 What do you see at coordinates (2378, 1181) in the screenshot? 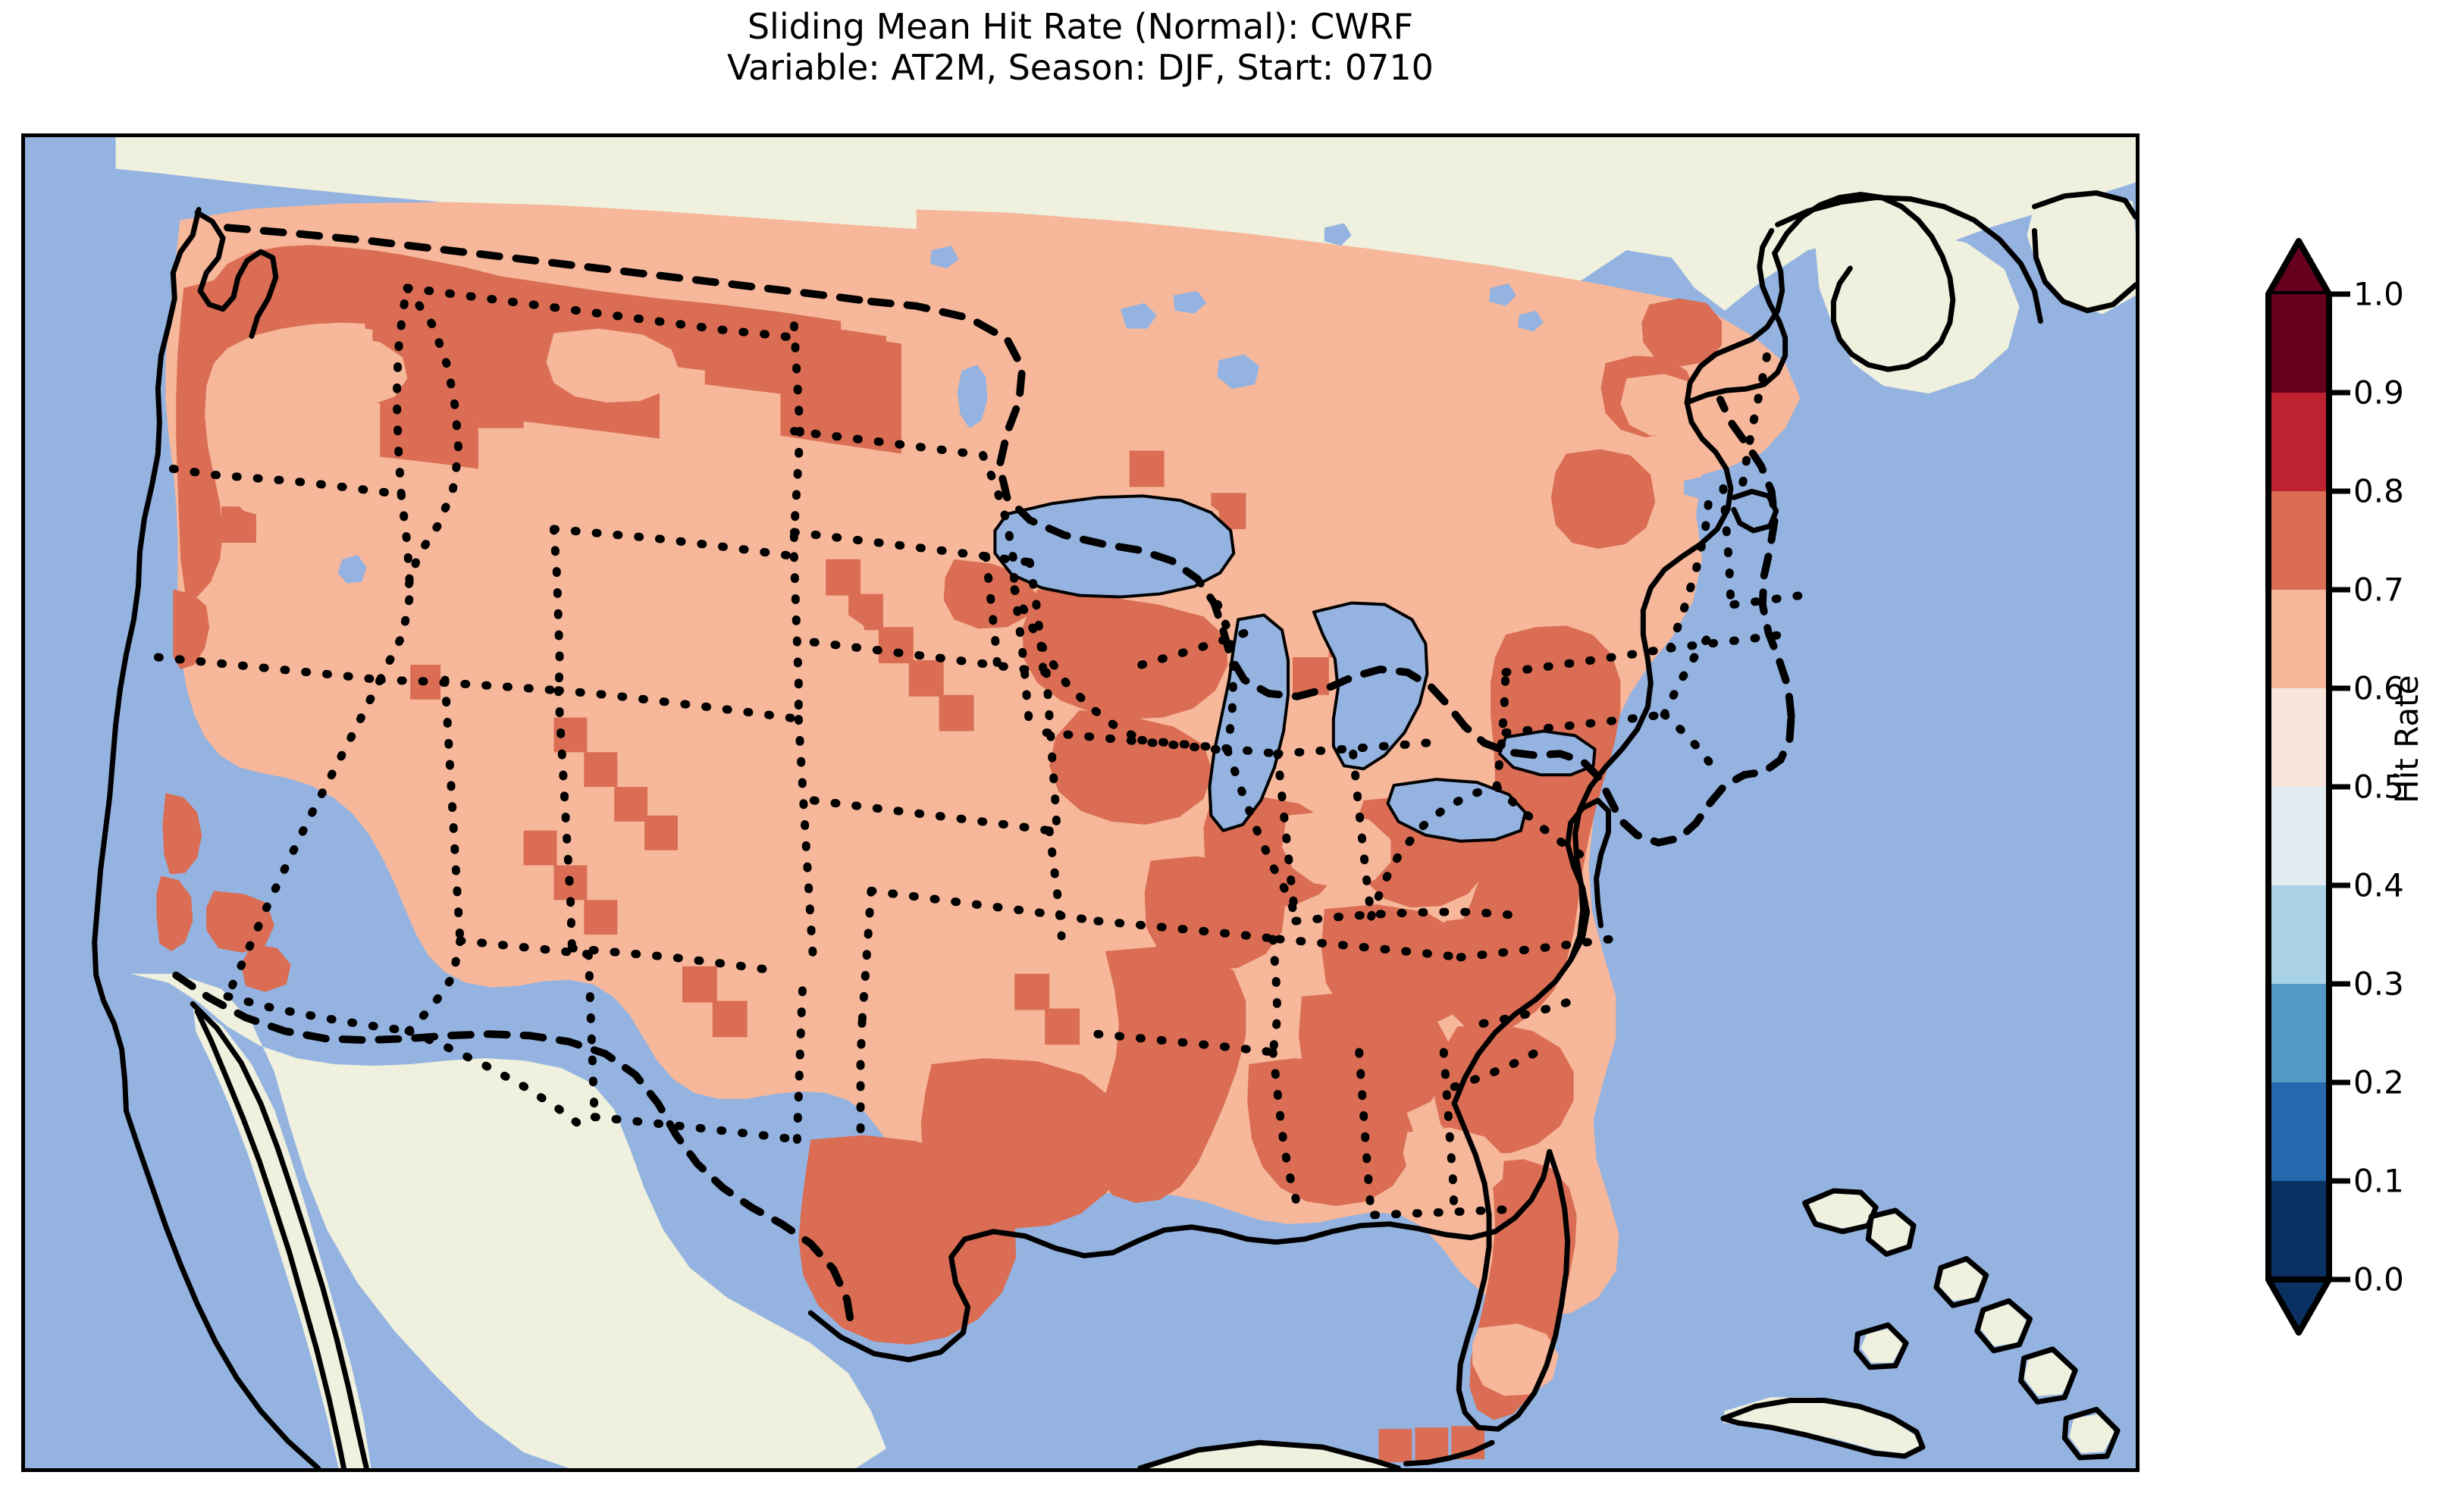
I see `colorbar-tick-0.1: 0.1` at bounding box center [2378, 1181].